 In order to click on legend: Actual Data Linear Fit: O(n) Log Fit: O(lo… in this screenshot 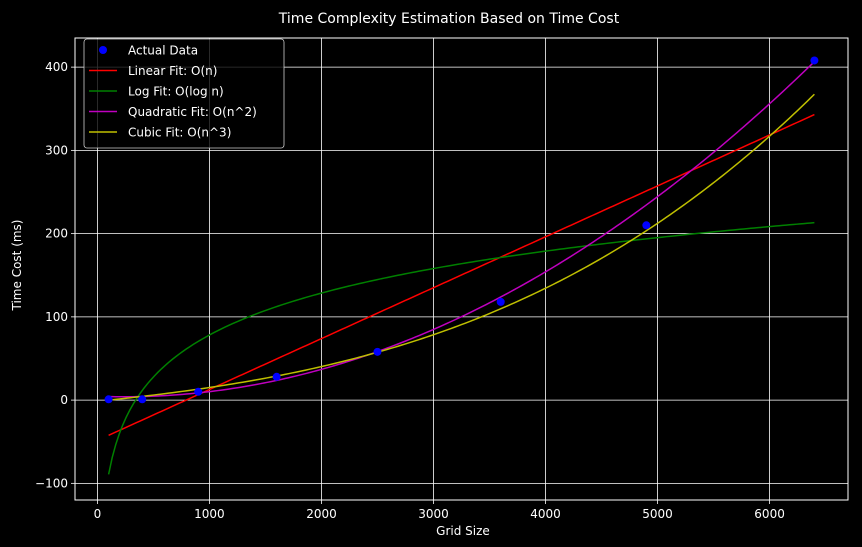, I will do `click(184, 93)`.